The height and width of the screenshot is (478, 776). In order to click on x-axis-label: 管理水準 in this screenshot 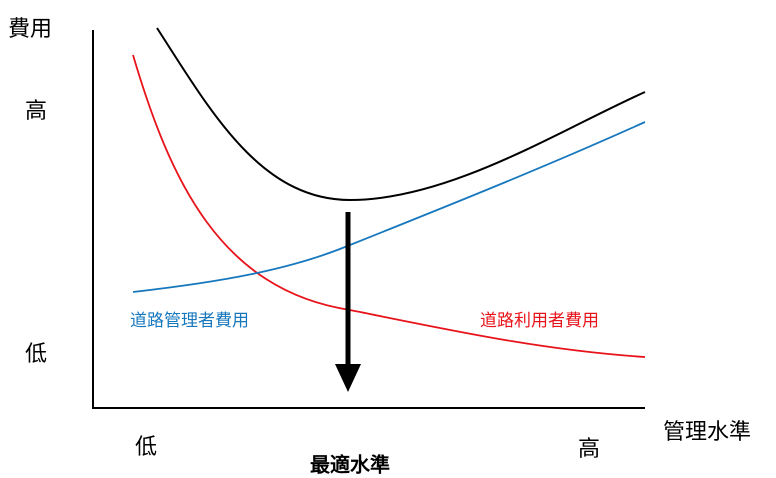, I will do `click(707, 432)`.